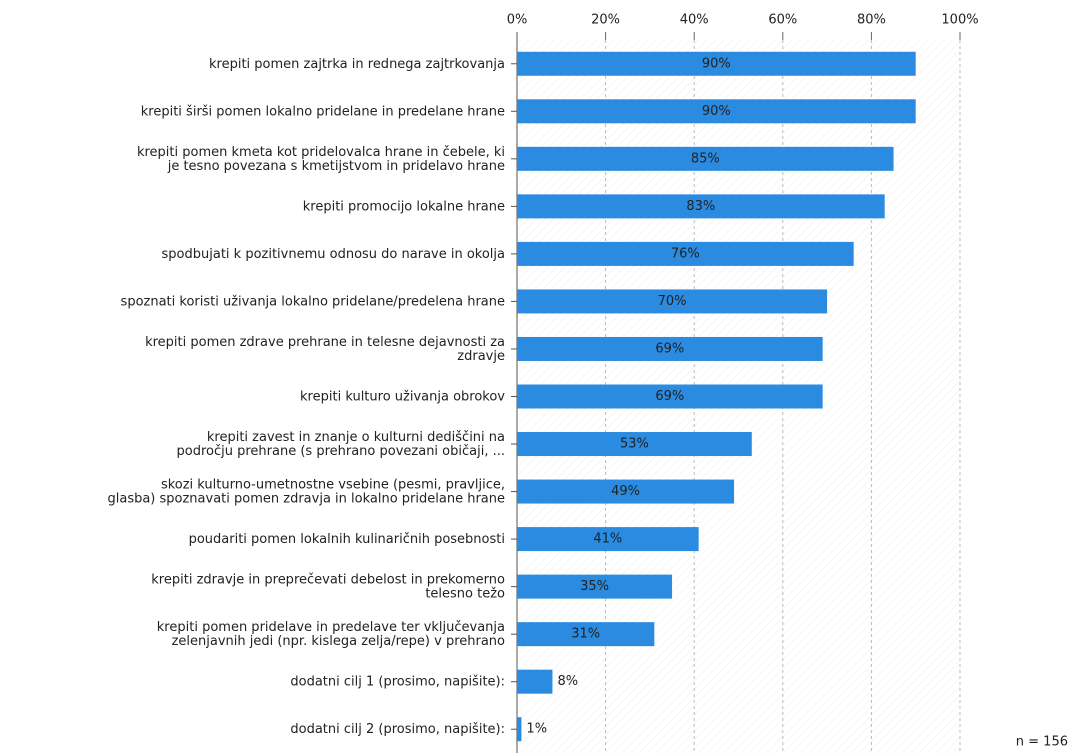  I want to click on data-label: 1%, so click(536, 729).